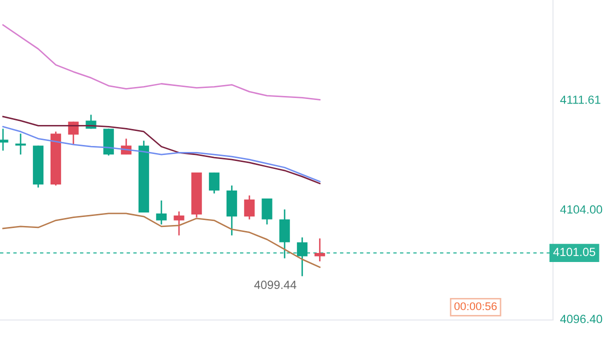  Describe the element at coordinates (581, 209) in the screenshot. I see `y-tick-label: 4104.00` at that location.